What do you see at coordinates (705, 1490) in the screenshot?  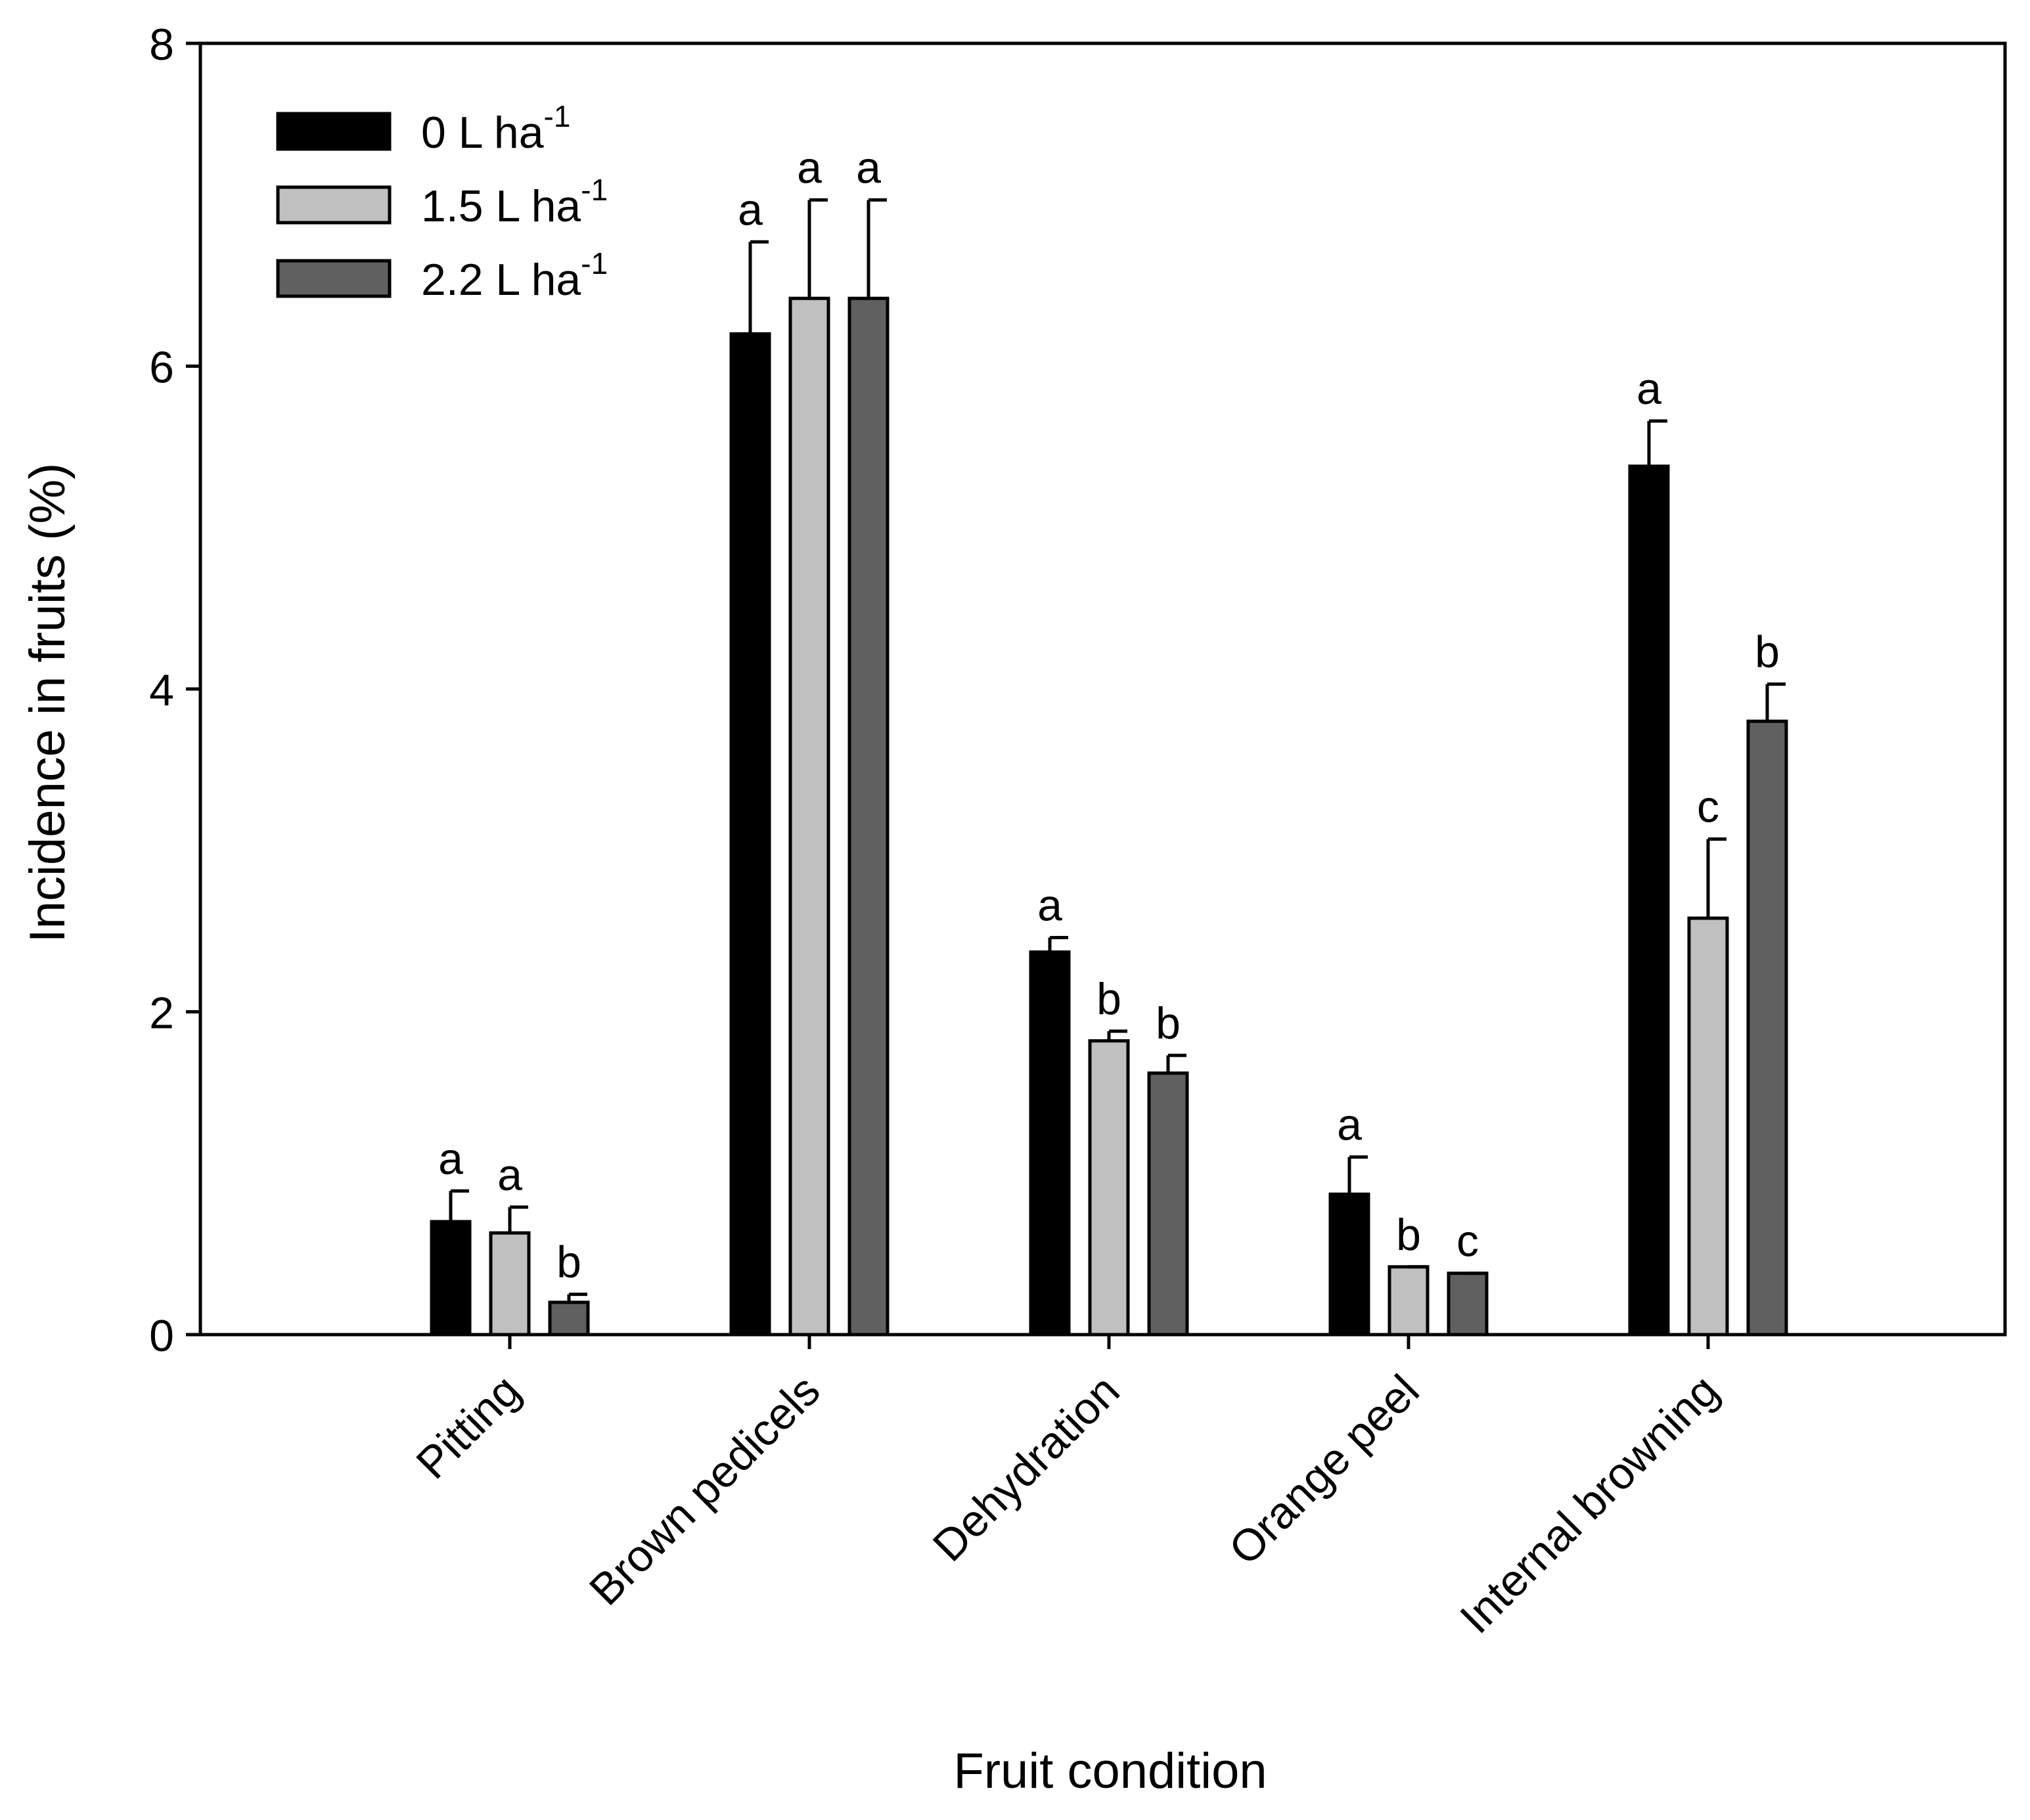 I see `x-tick-label: Brown pedicels` at bounding box center [705, 1490].